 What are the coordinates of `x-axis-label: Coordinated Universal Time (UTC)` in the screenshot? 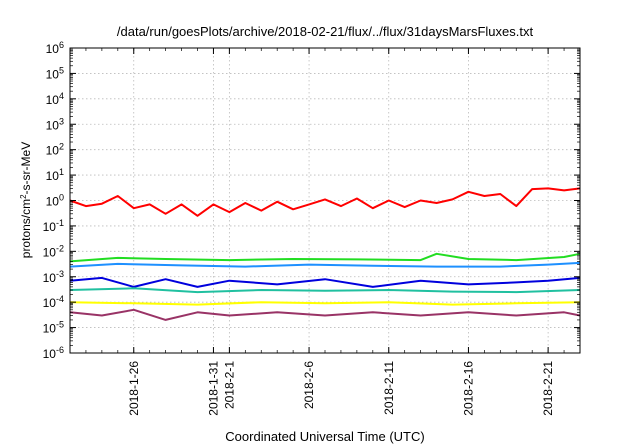 It's located at (324, 436).